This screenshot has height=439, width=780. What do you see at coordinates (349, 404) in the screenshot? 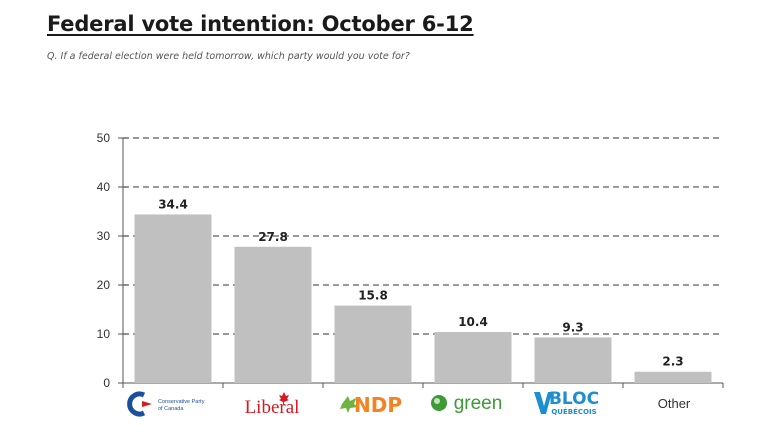
I see `ndp-leaf-icon` at bounding box center [349, 404].